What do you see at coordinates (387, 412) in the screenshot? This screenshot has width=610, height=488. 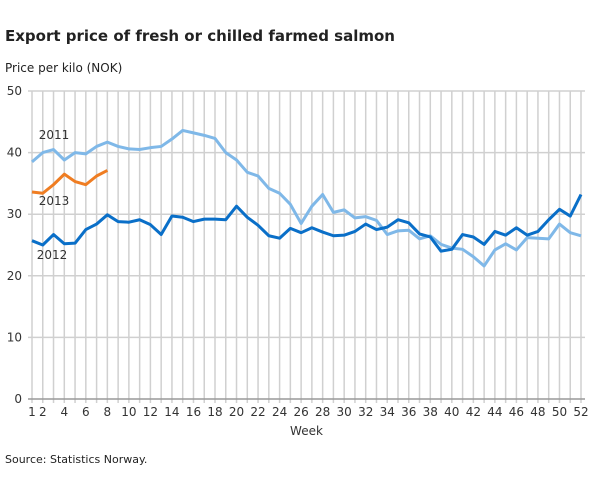 I see `x-tick-label: 34` at bounding box center [387, 412].